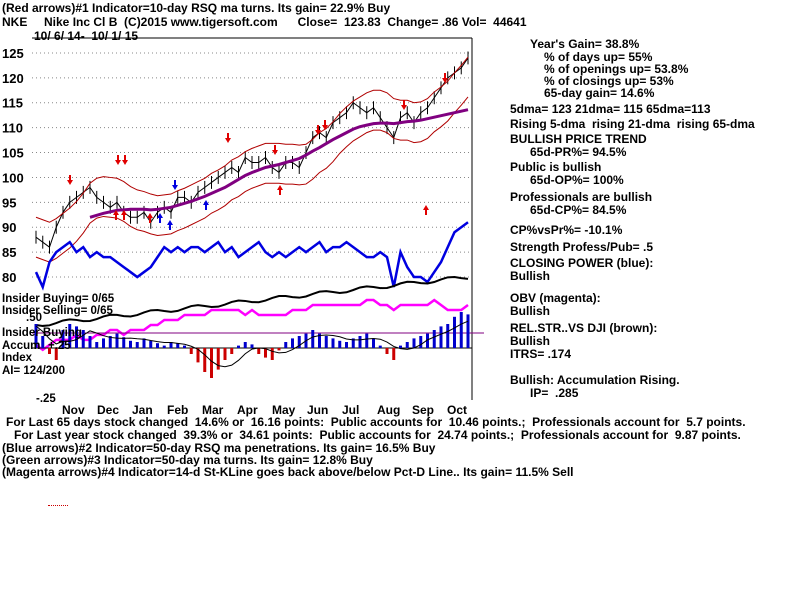 This screenshot has height=600, width=800. What do you see at coordinates (247, 410) in the screenshot?
I see `x-tick-label: Apr` at bounding box center [247, 410].